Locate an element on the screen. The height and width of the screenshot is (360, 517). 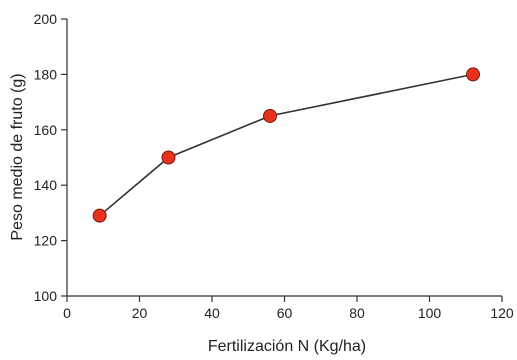
y-tick-label: 120 is located at coordinates (46, 241).